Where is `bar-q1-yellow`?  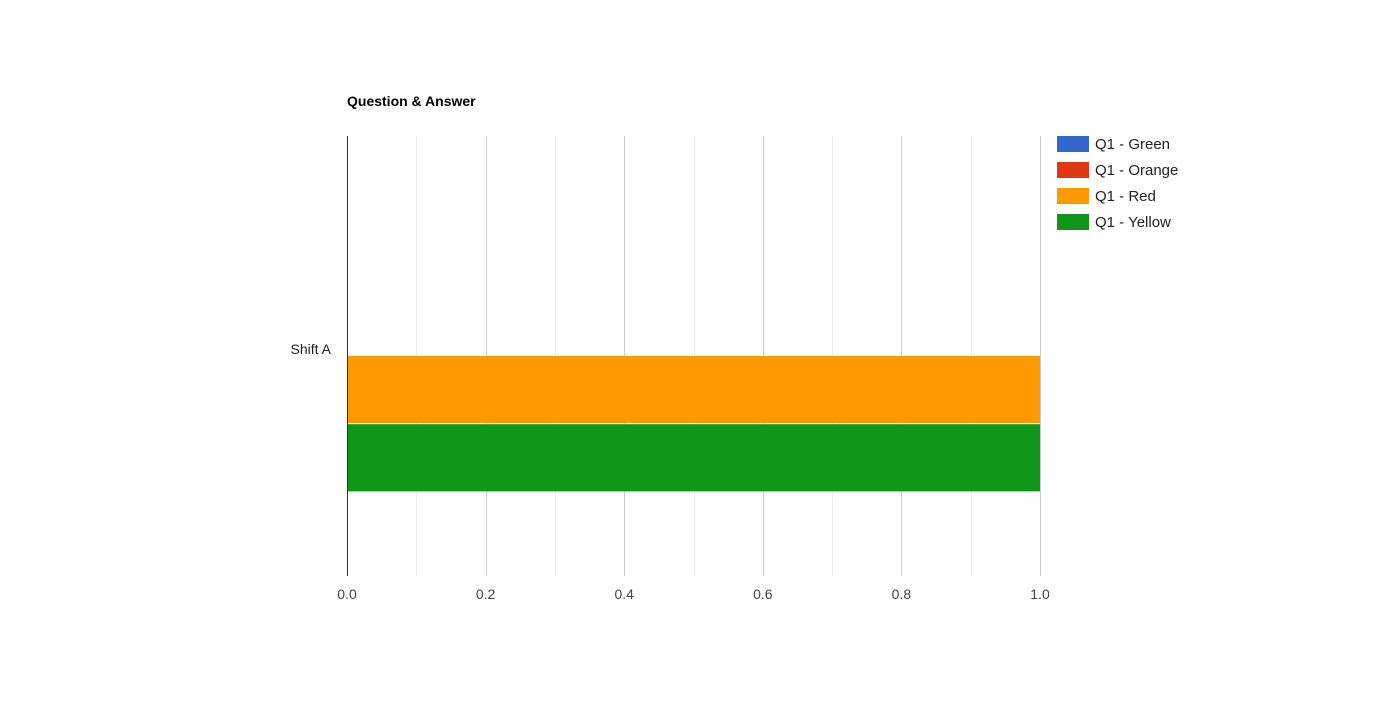
bar-q1-yellow is located at coordinates (693, 458).